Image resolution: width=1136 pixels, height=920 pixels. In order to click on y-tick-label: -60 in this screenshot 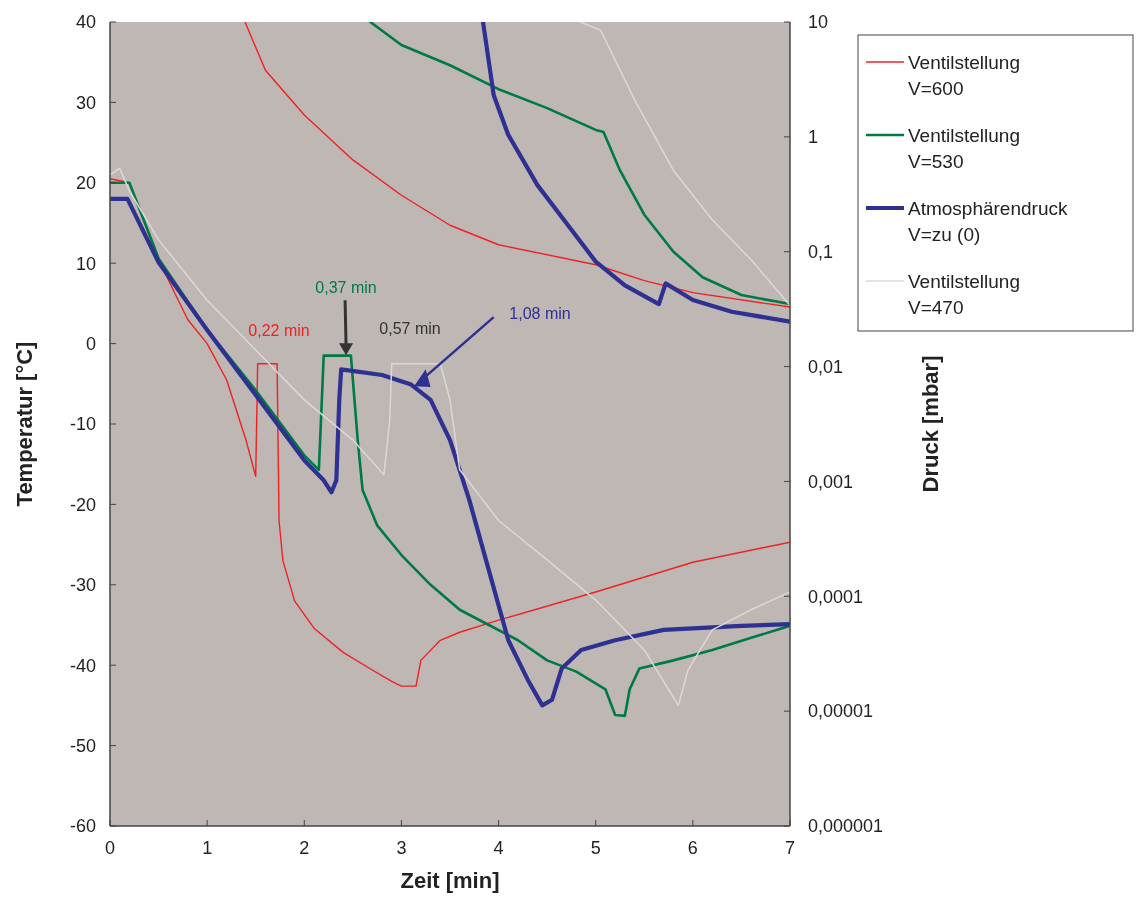, I will do `click(82, 826)`.